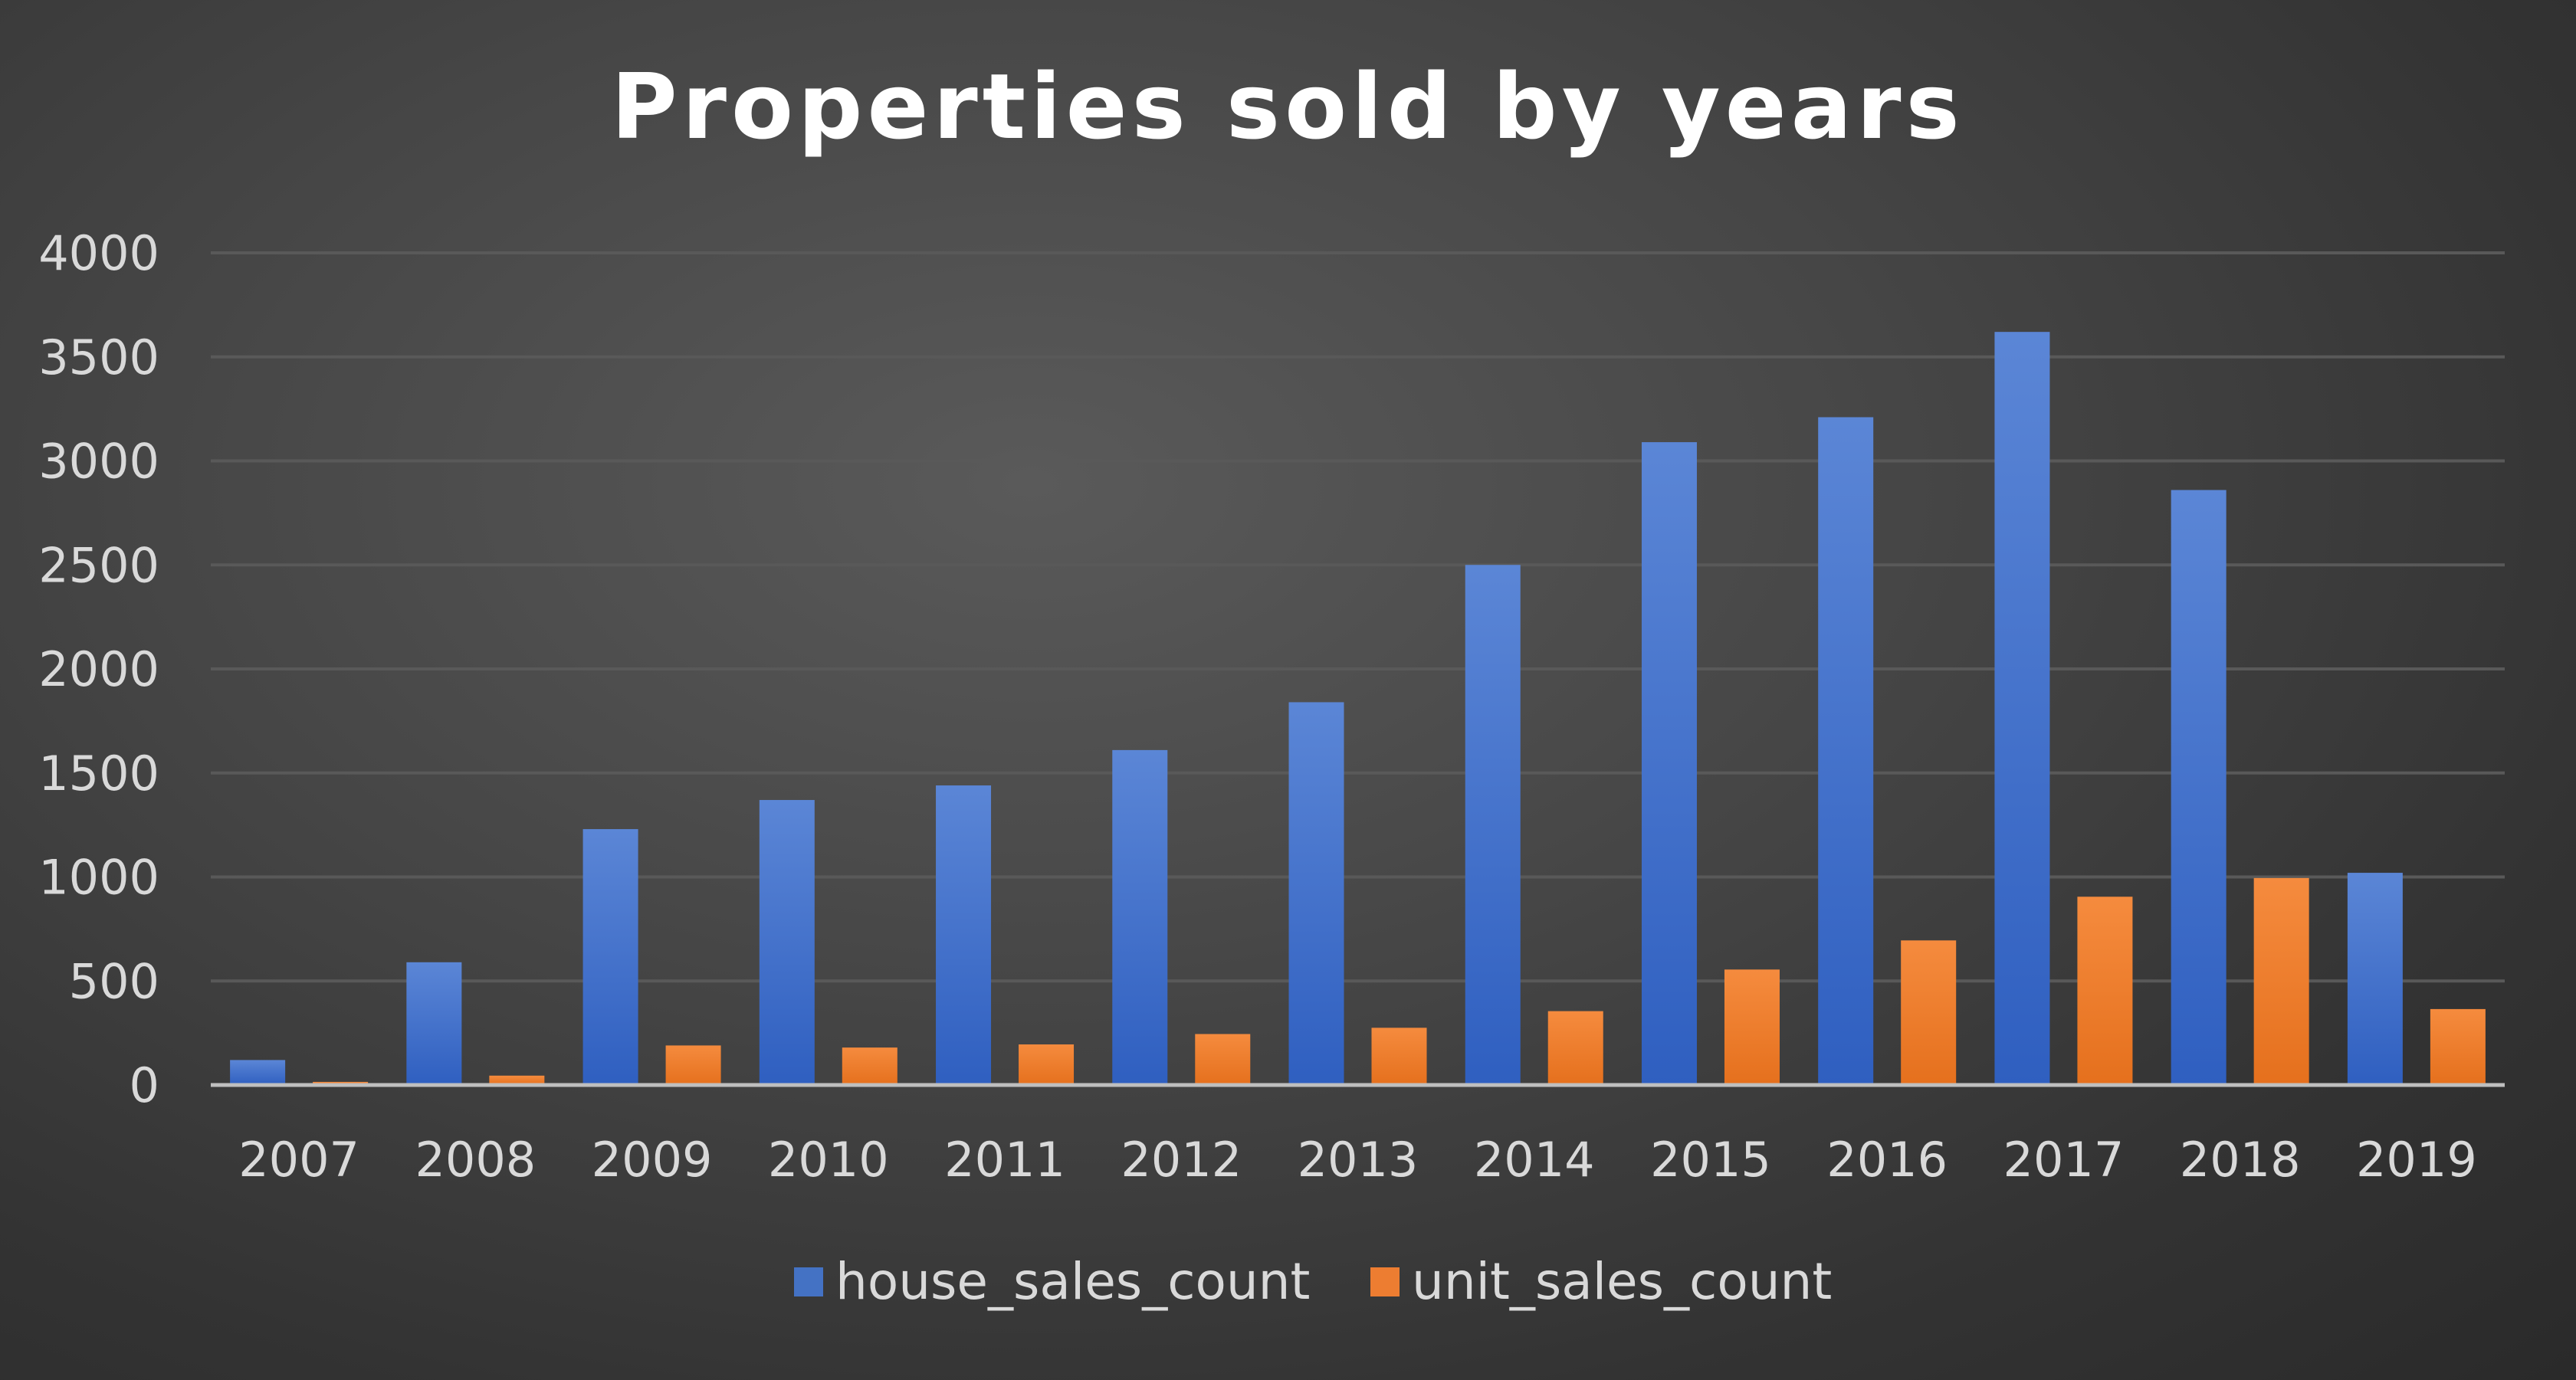 The image size is (2576, 1380). Describe the element at coordinates (1534, 1160) in the screenshot. I see `x-tick-label: 2014` at that location.